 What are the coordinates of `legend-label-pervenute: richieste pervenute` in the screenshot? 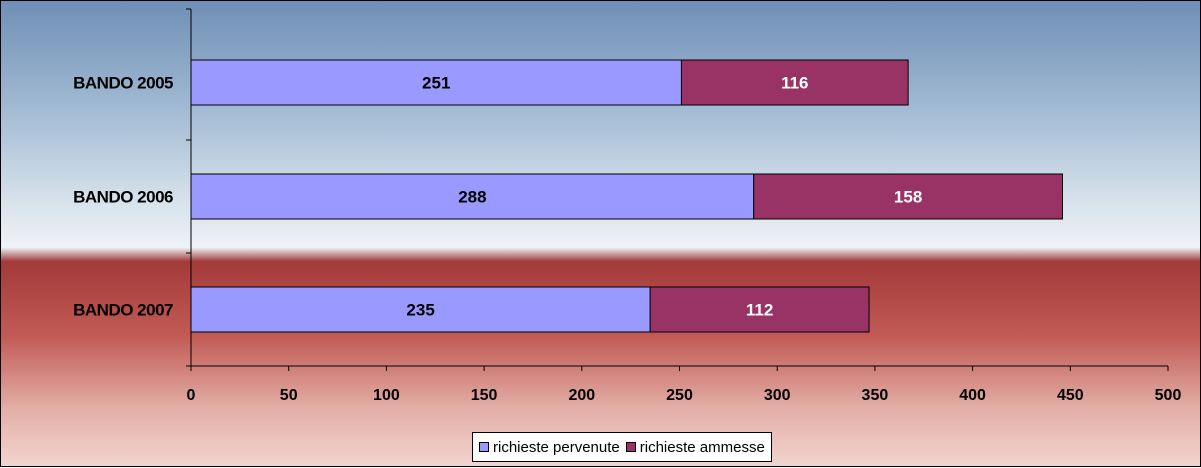 It's located at (556, 447).